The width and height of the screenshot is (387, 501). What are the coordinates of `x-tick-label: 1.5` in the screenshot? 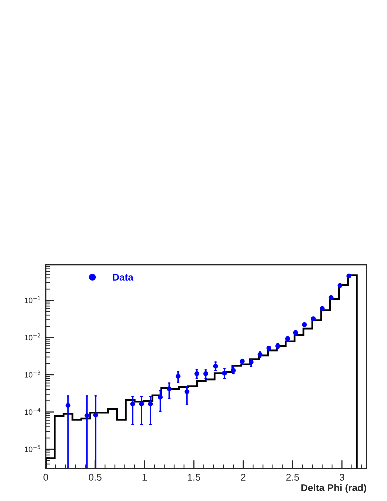 It's located at (194, 477).